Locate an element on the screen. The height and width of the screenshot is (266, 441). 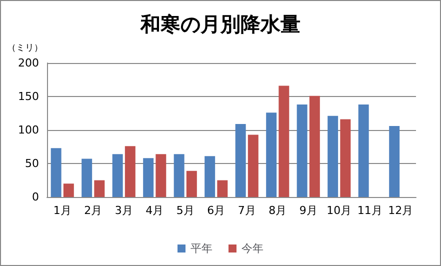
x-tick-label: 5月 is located at coordinates (185, 210).